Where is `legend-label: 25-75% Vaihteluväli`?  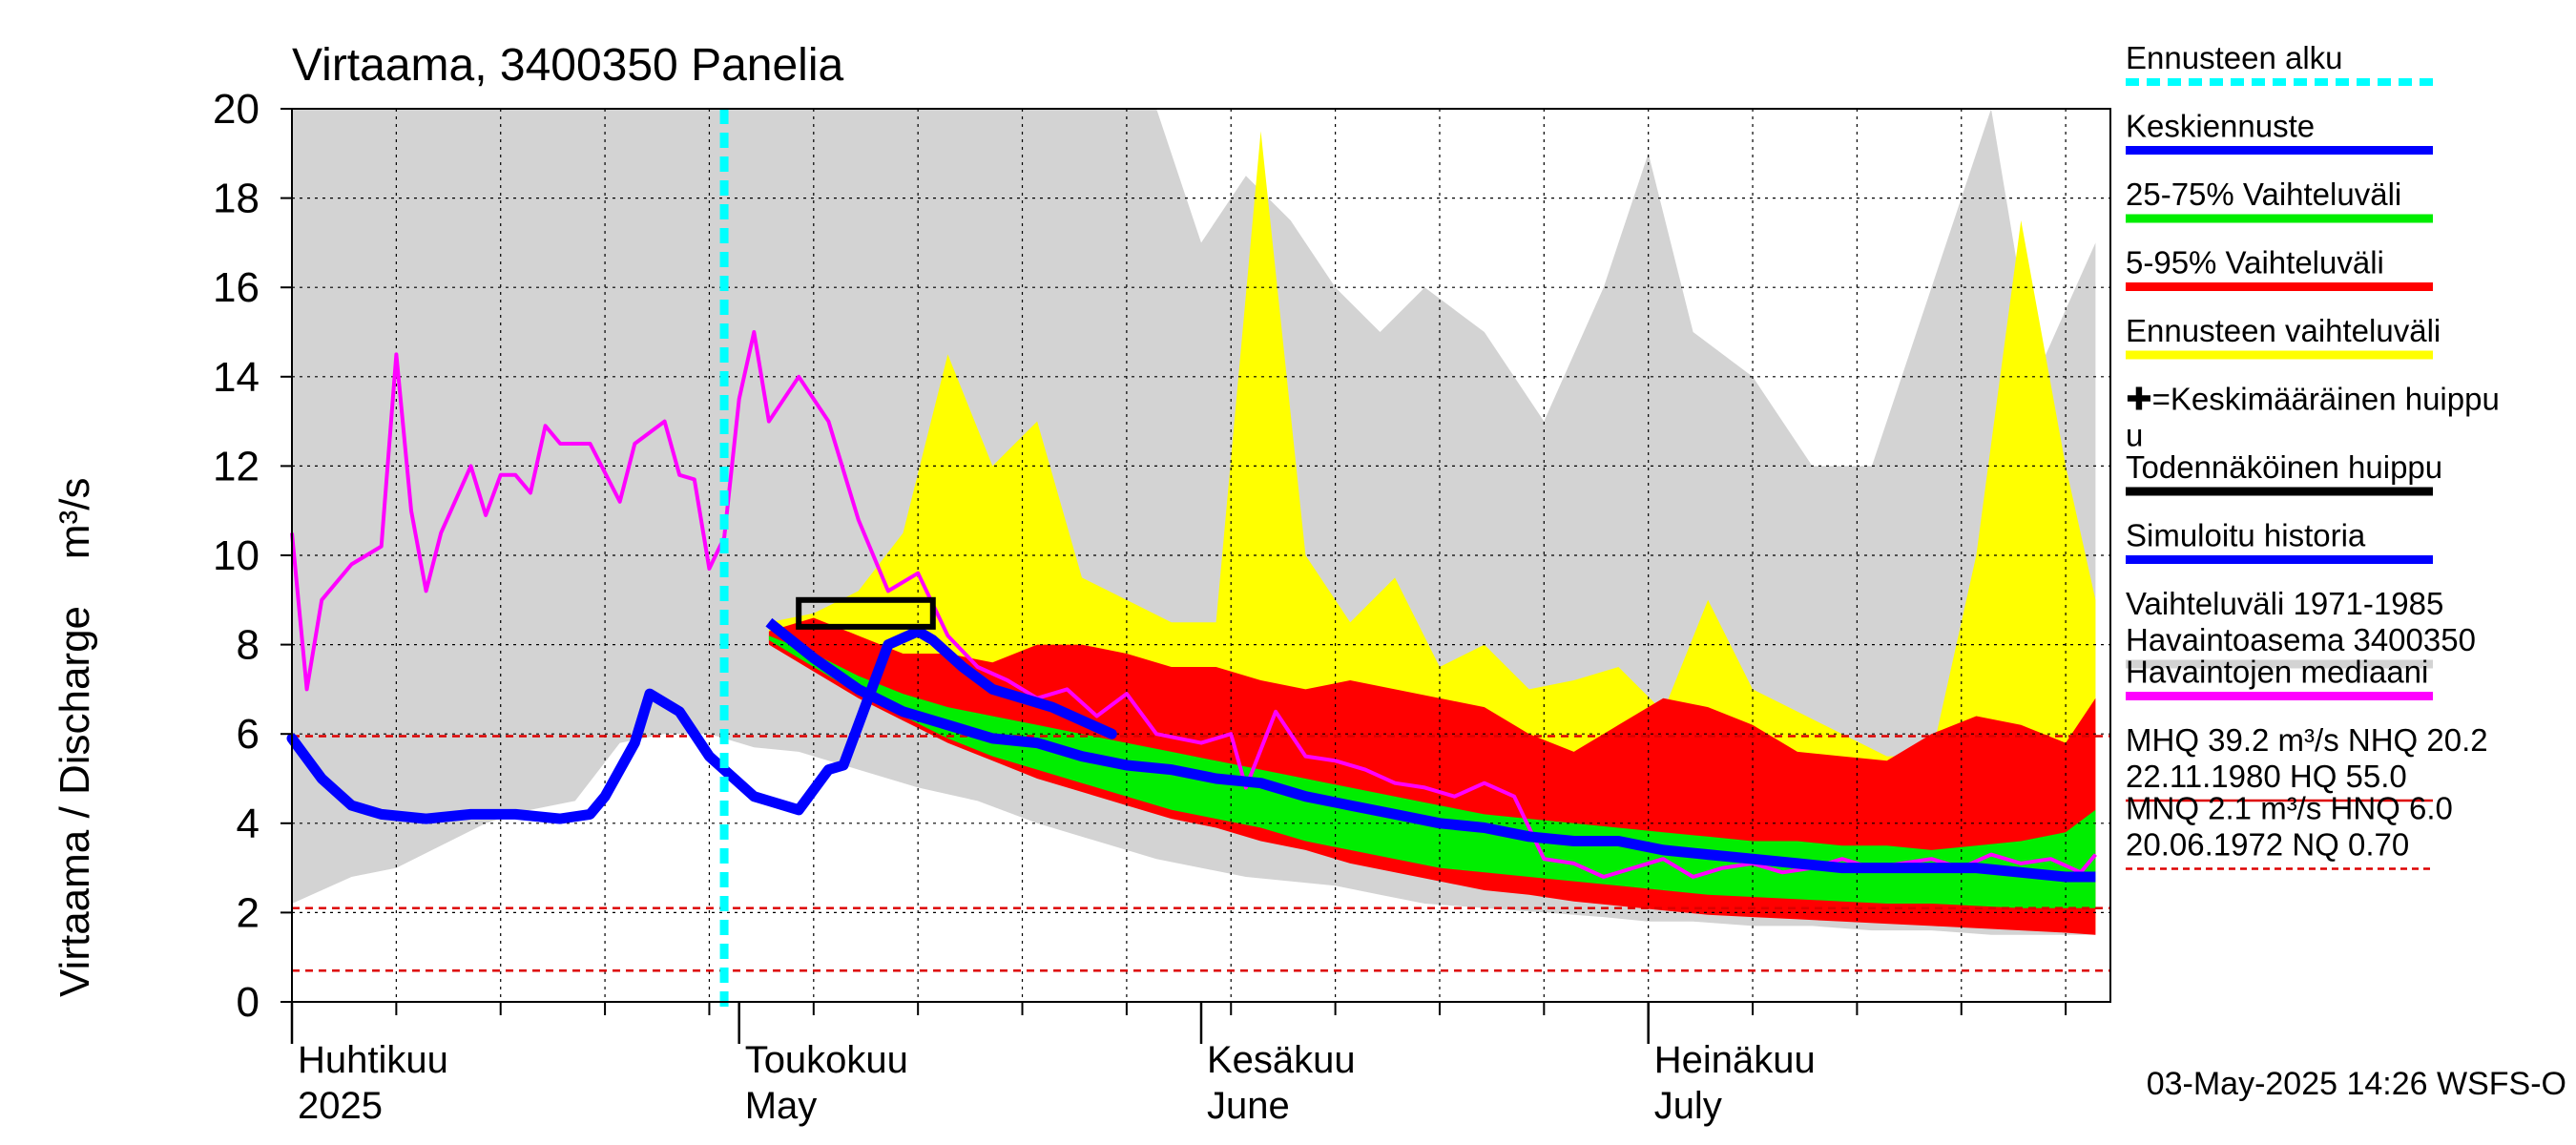 legend-label: 25-75% Vaihteluväli is located at coordinates (2263, 194).